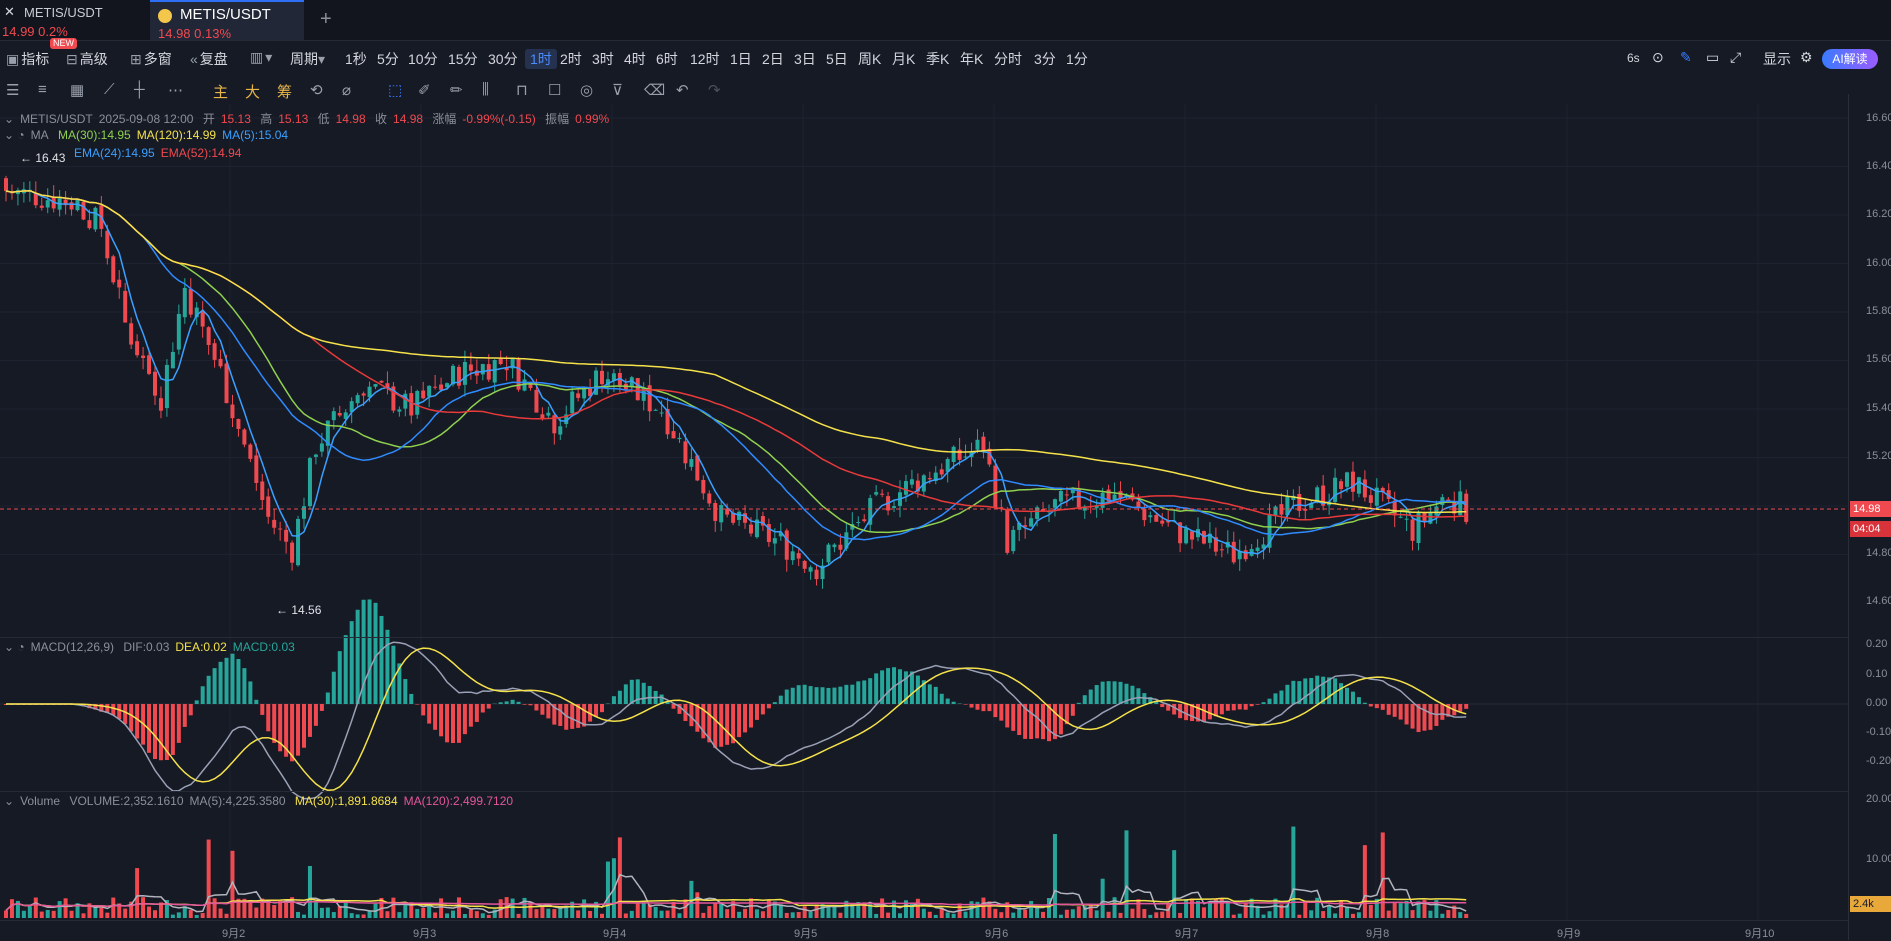 This screenshot has height=941, width=1891. What do you see at coordinates (14, 135) in the screenshot?
I see `alert-icon: ⌄ ◔` at bounding box center [14, 135].